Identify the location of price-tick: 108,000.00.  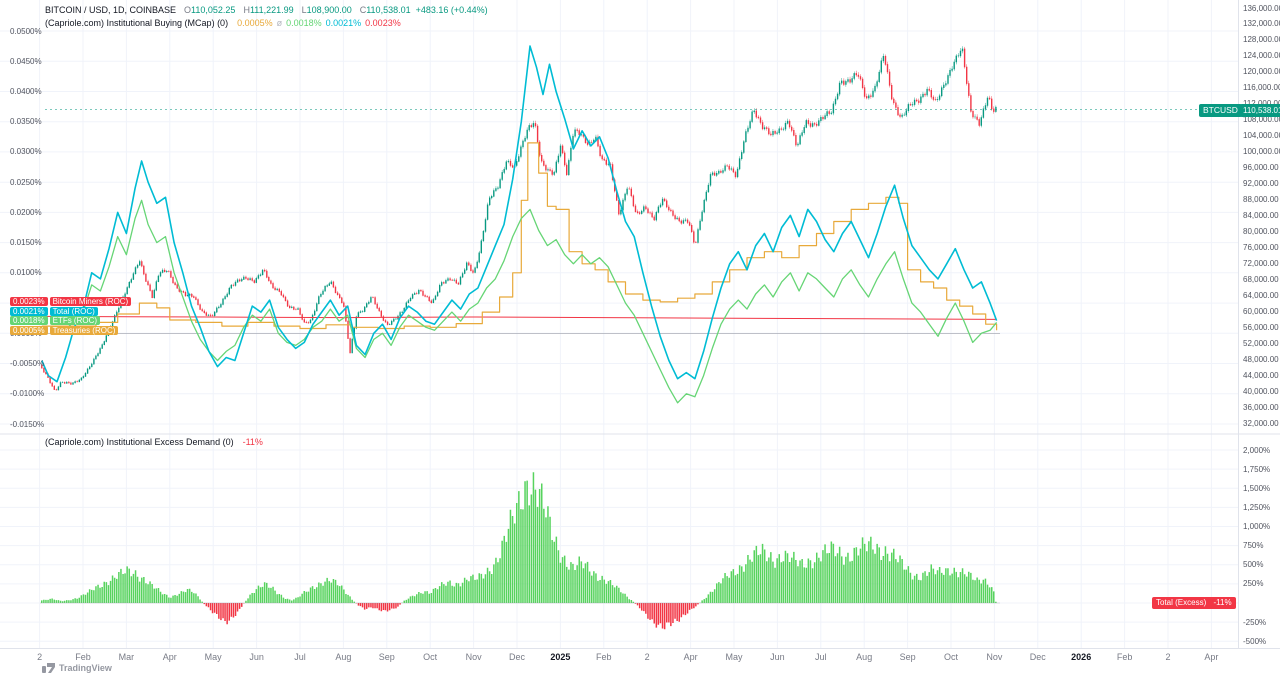
(1261, 120).